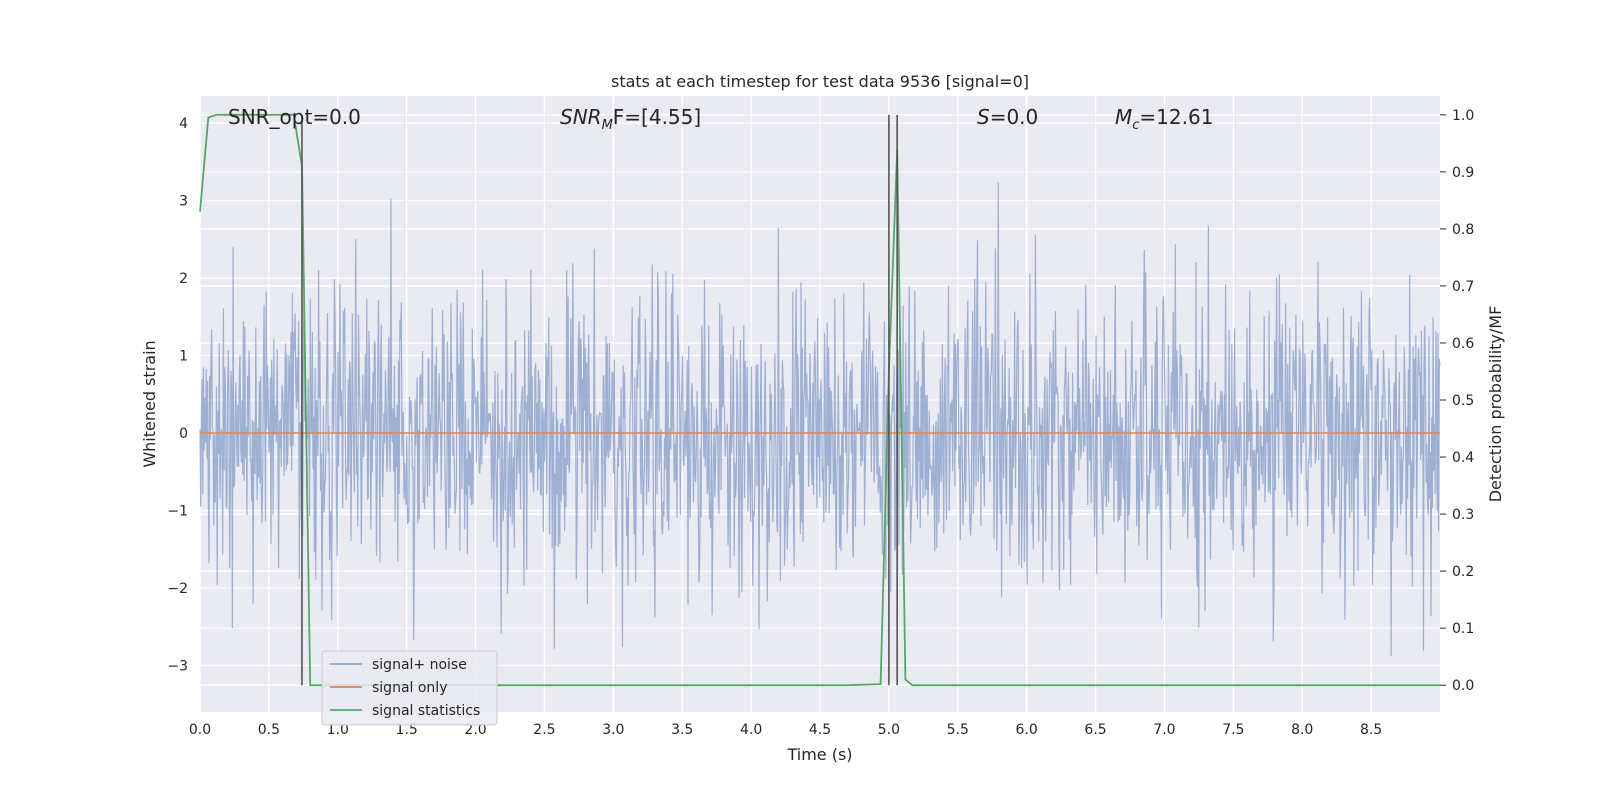 The width and height of the screenshot is (1600, 800). I want to click on x-tick-label: 0.5, so click(269, 730).